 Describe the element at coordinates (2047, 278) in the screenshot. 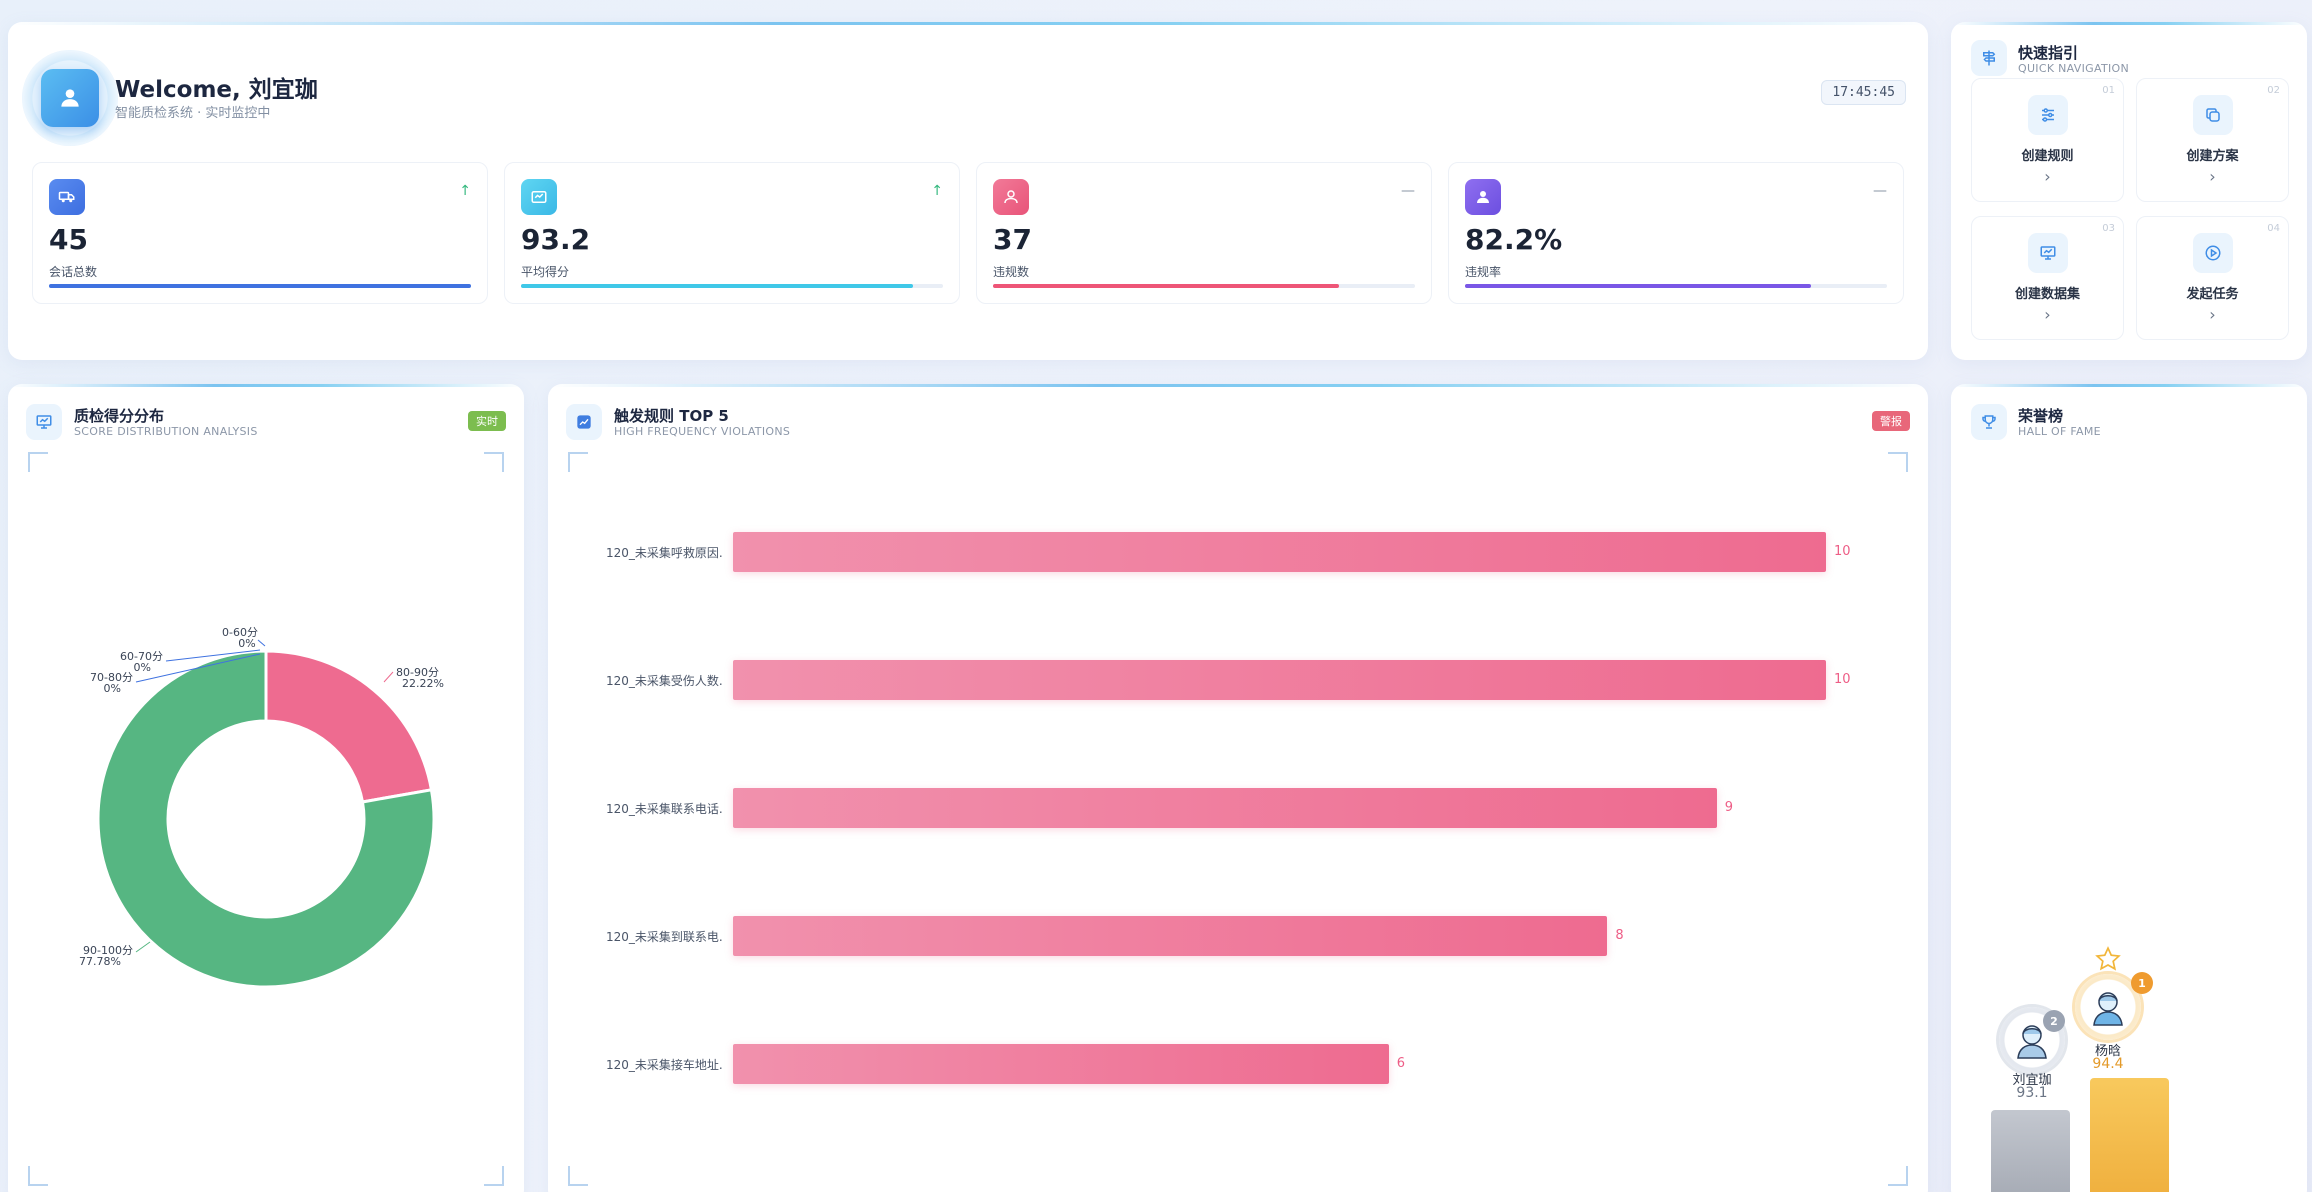

I see `nav-create-dataset: 03 创建数据集 ›` at that location.